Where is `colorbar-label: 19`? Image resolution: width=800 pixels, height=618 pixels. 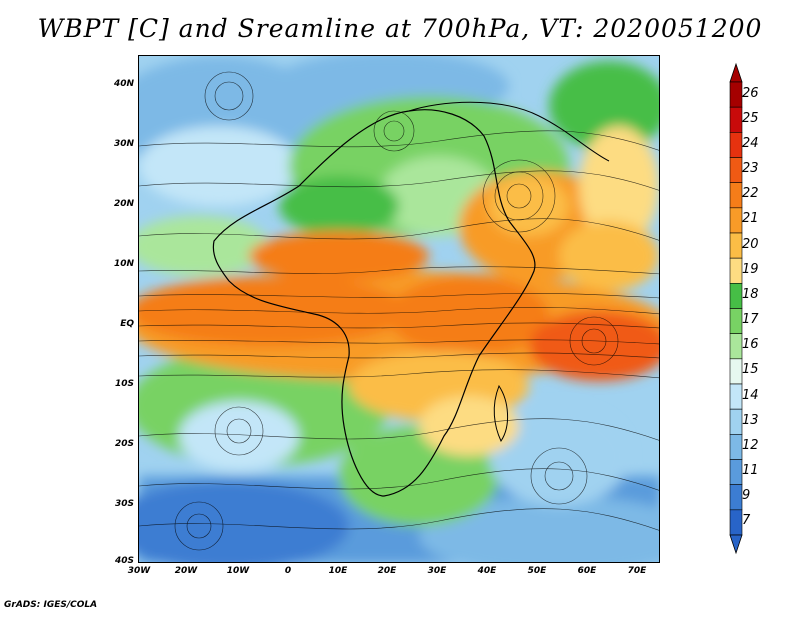 colorbar-label: 19 is located at coordinates (750, 269).